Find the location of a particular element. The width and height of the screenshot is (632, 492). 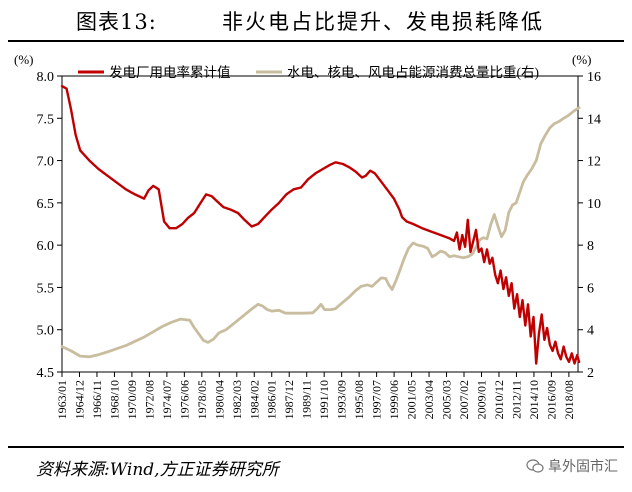

x-tick-label: 1989/11 is located at coordinates (307, 399).